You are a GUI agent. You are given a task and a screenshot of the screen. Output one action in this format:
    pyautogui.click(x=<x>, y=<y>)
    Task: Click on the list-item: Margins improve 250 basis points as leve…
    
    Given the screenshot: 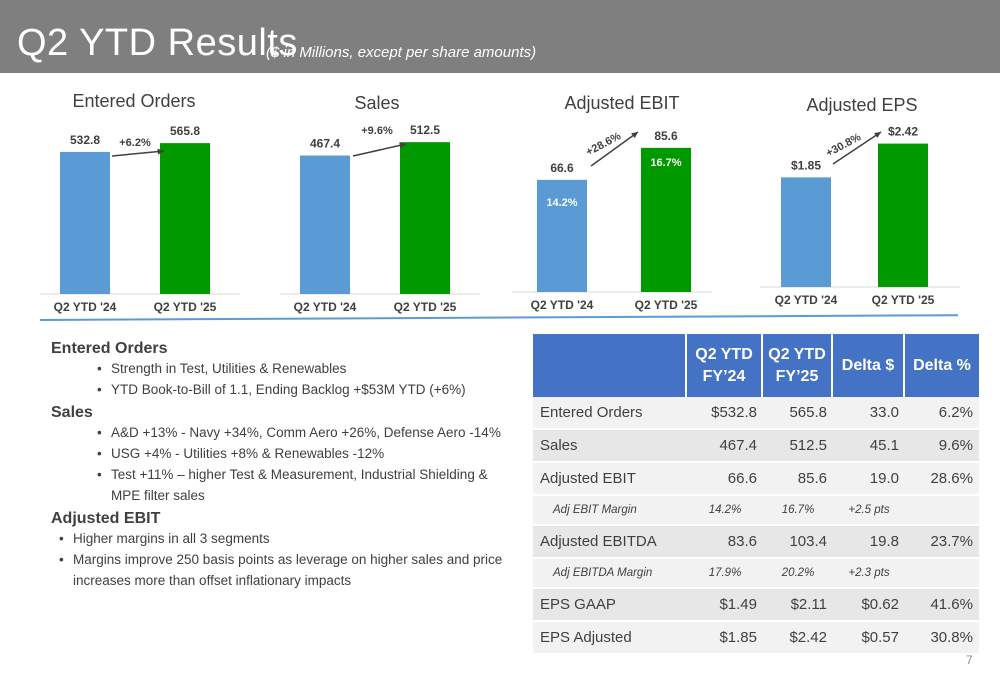 What is the action you would take?
    pyautogui.click(x=283, y=570)
    